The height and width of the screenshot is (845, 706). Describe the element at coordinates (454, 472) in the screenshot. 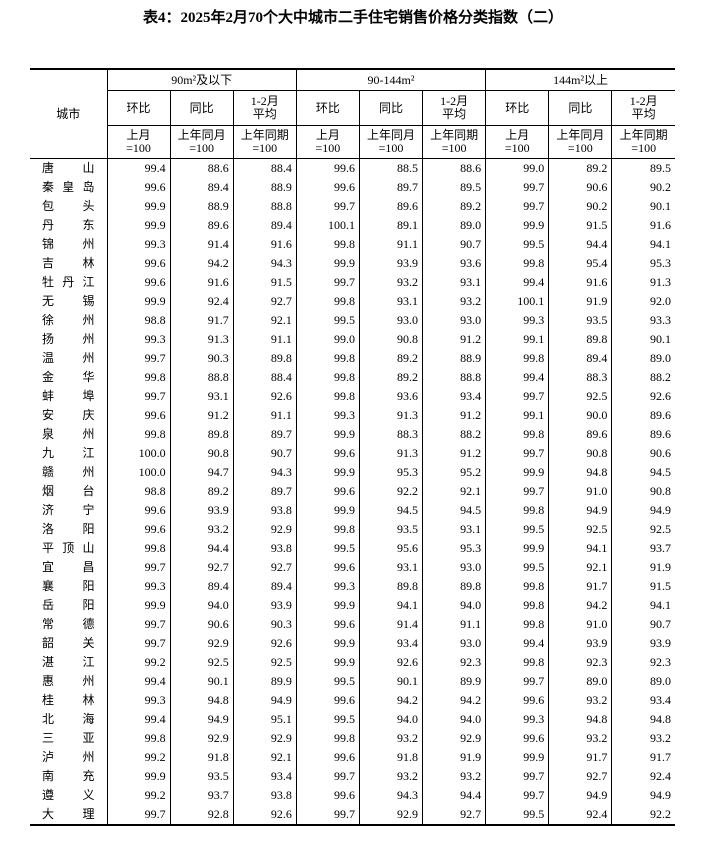

I see `index-value: 95.2` at that location.